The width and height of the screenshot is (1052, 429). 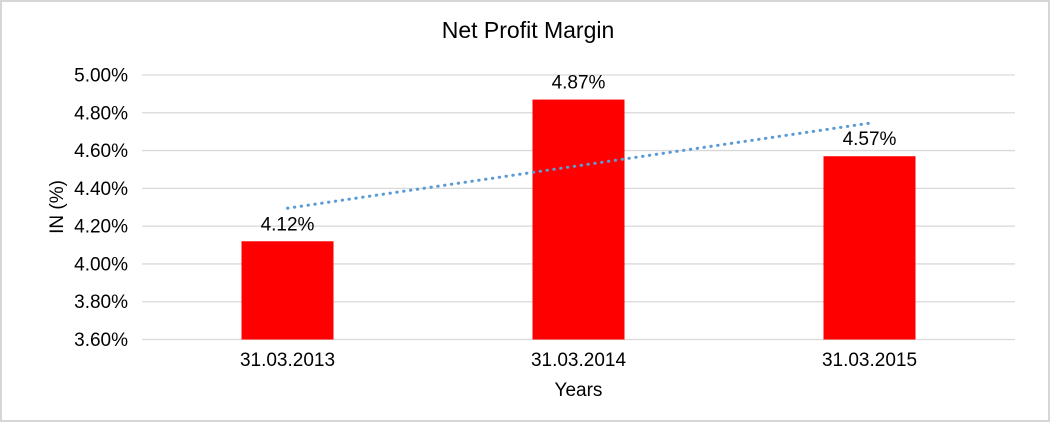 What do you see at coordinates (101, 264) in the screenshot?
I see `y-tick-label: 4.00%` at bounding box center [101, 264].